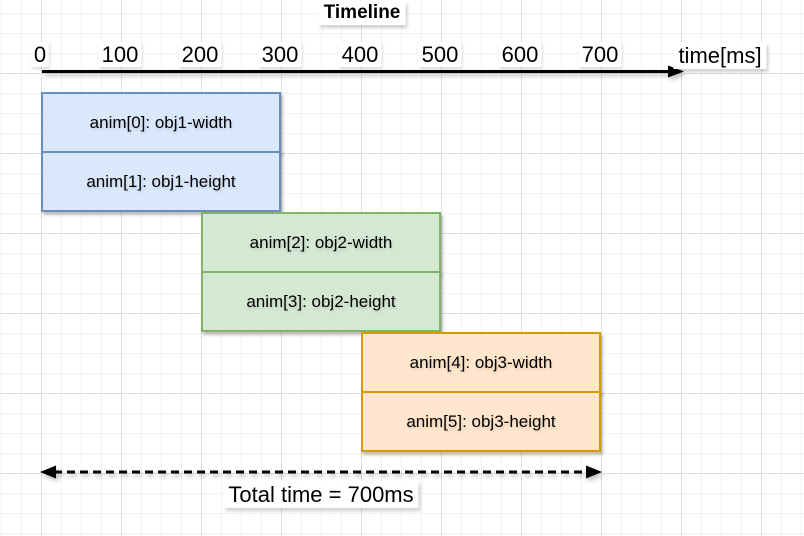 The image size is (804, 536). I want to click on bar-label-anim5: anim[5]: obj3-height, so click(481, 421).